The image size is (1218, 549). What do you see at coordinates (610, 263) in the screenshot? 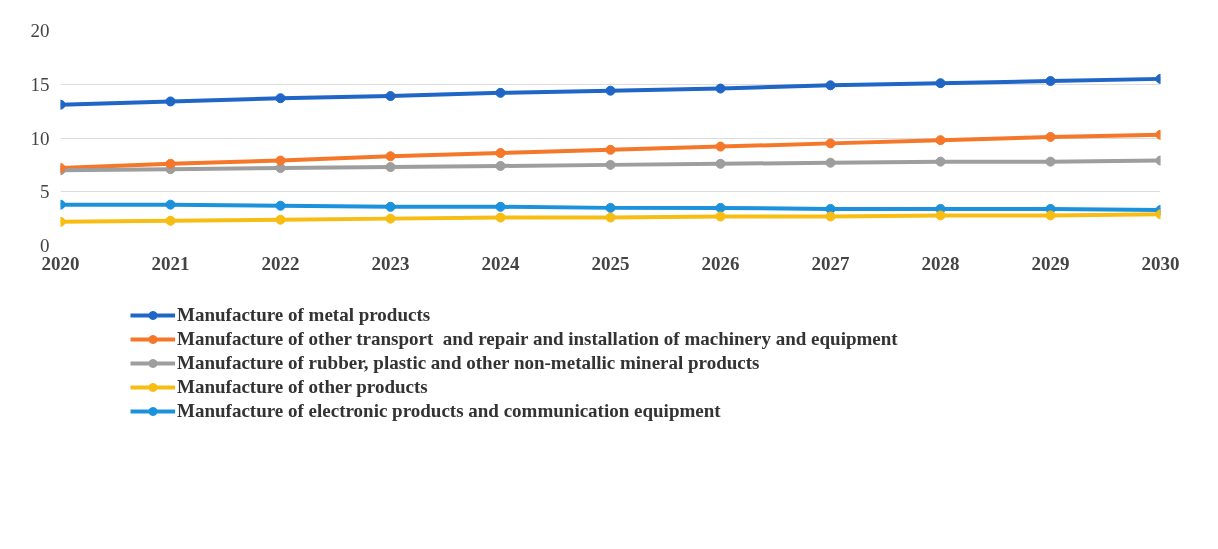
I see `x-tick-label: 2025` at bounding box center [610, 263].